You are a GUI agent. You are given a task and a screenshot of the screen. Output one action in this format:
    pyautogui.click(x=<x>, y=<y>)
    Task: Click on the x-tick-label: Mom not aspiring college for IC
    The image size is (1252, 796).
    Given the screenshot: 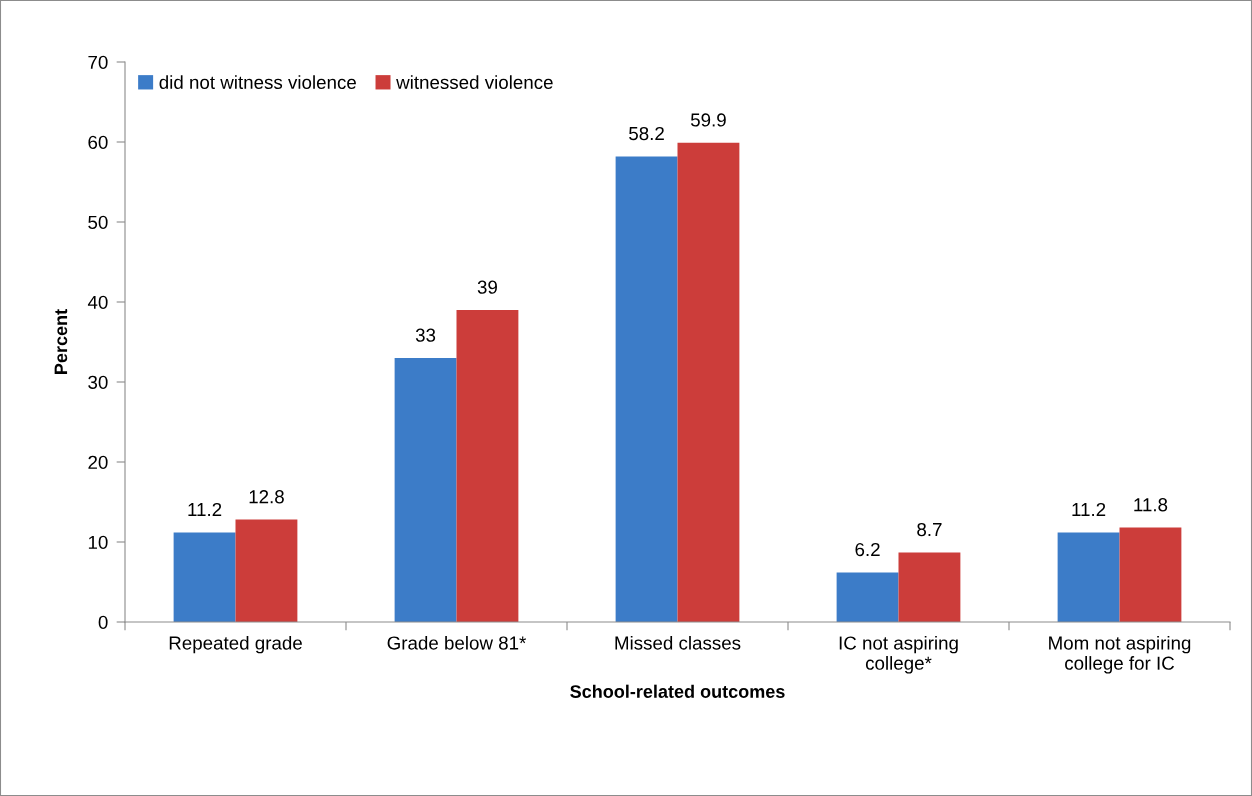 What is the action you would take?
    pyautogui.click(x=1120, y=654)
    